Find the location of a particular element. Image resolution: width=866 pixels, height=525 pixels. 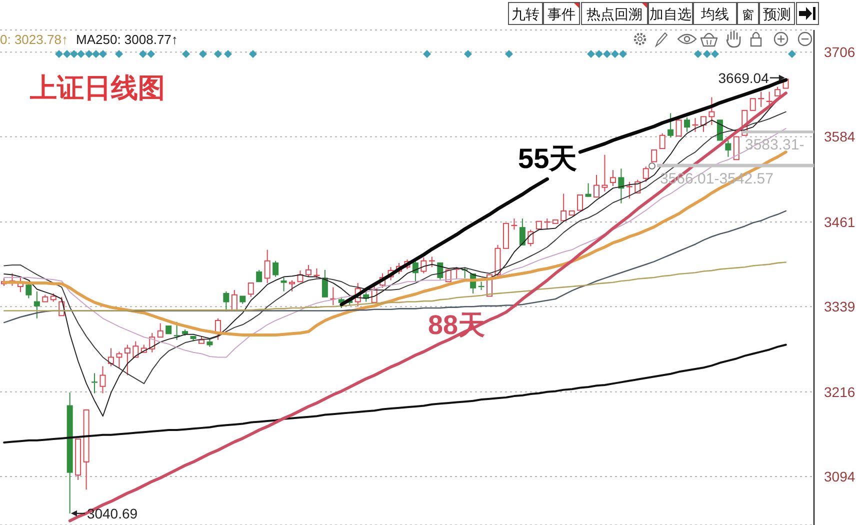

toolbar-button: 窗 is located at coordinates (748, 13).